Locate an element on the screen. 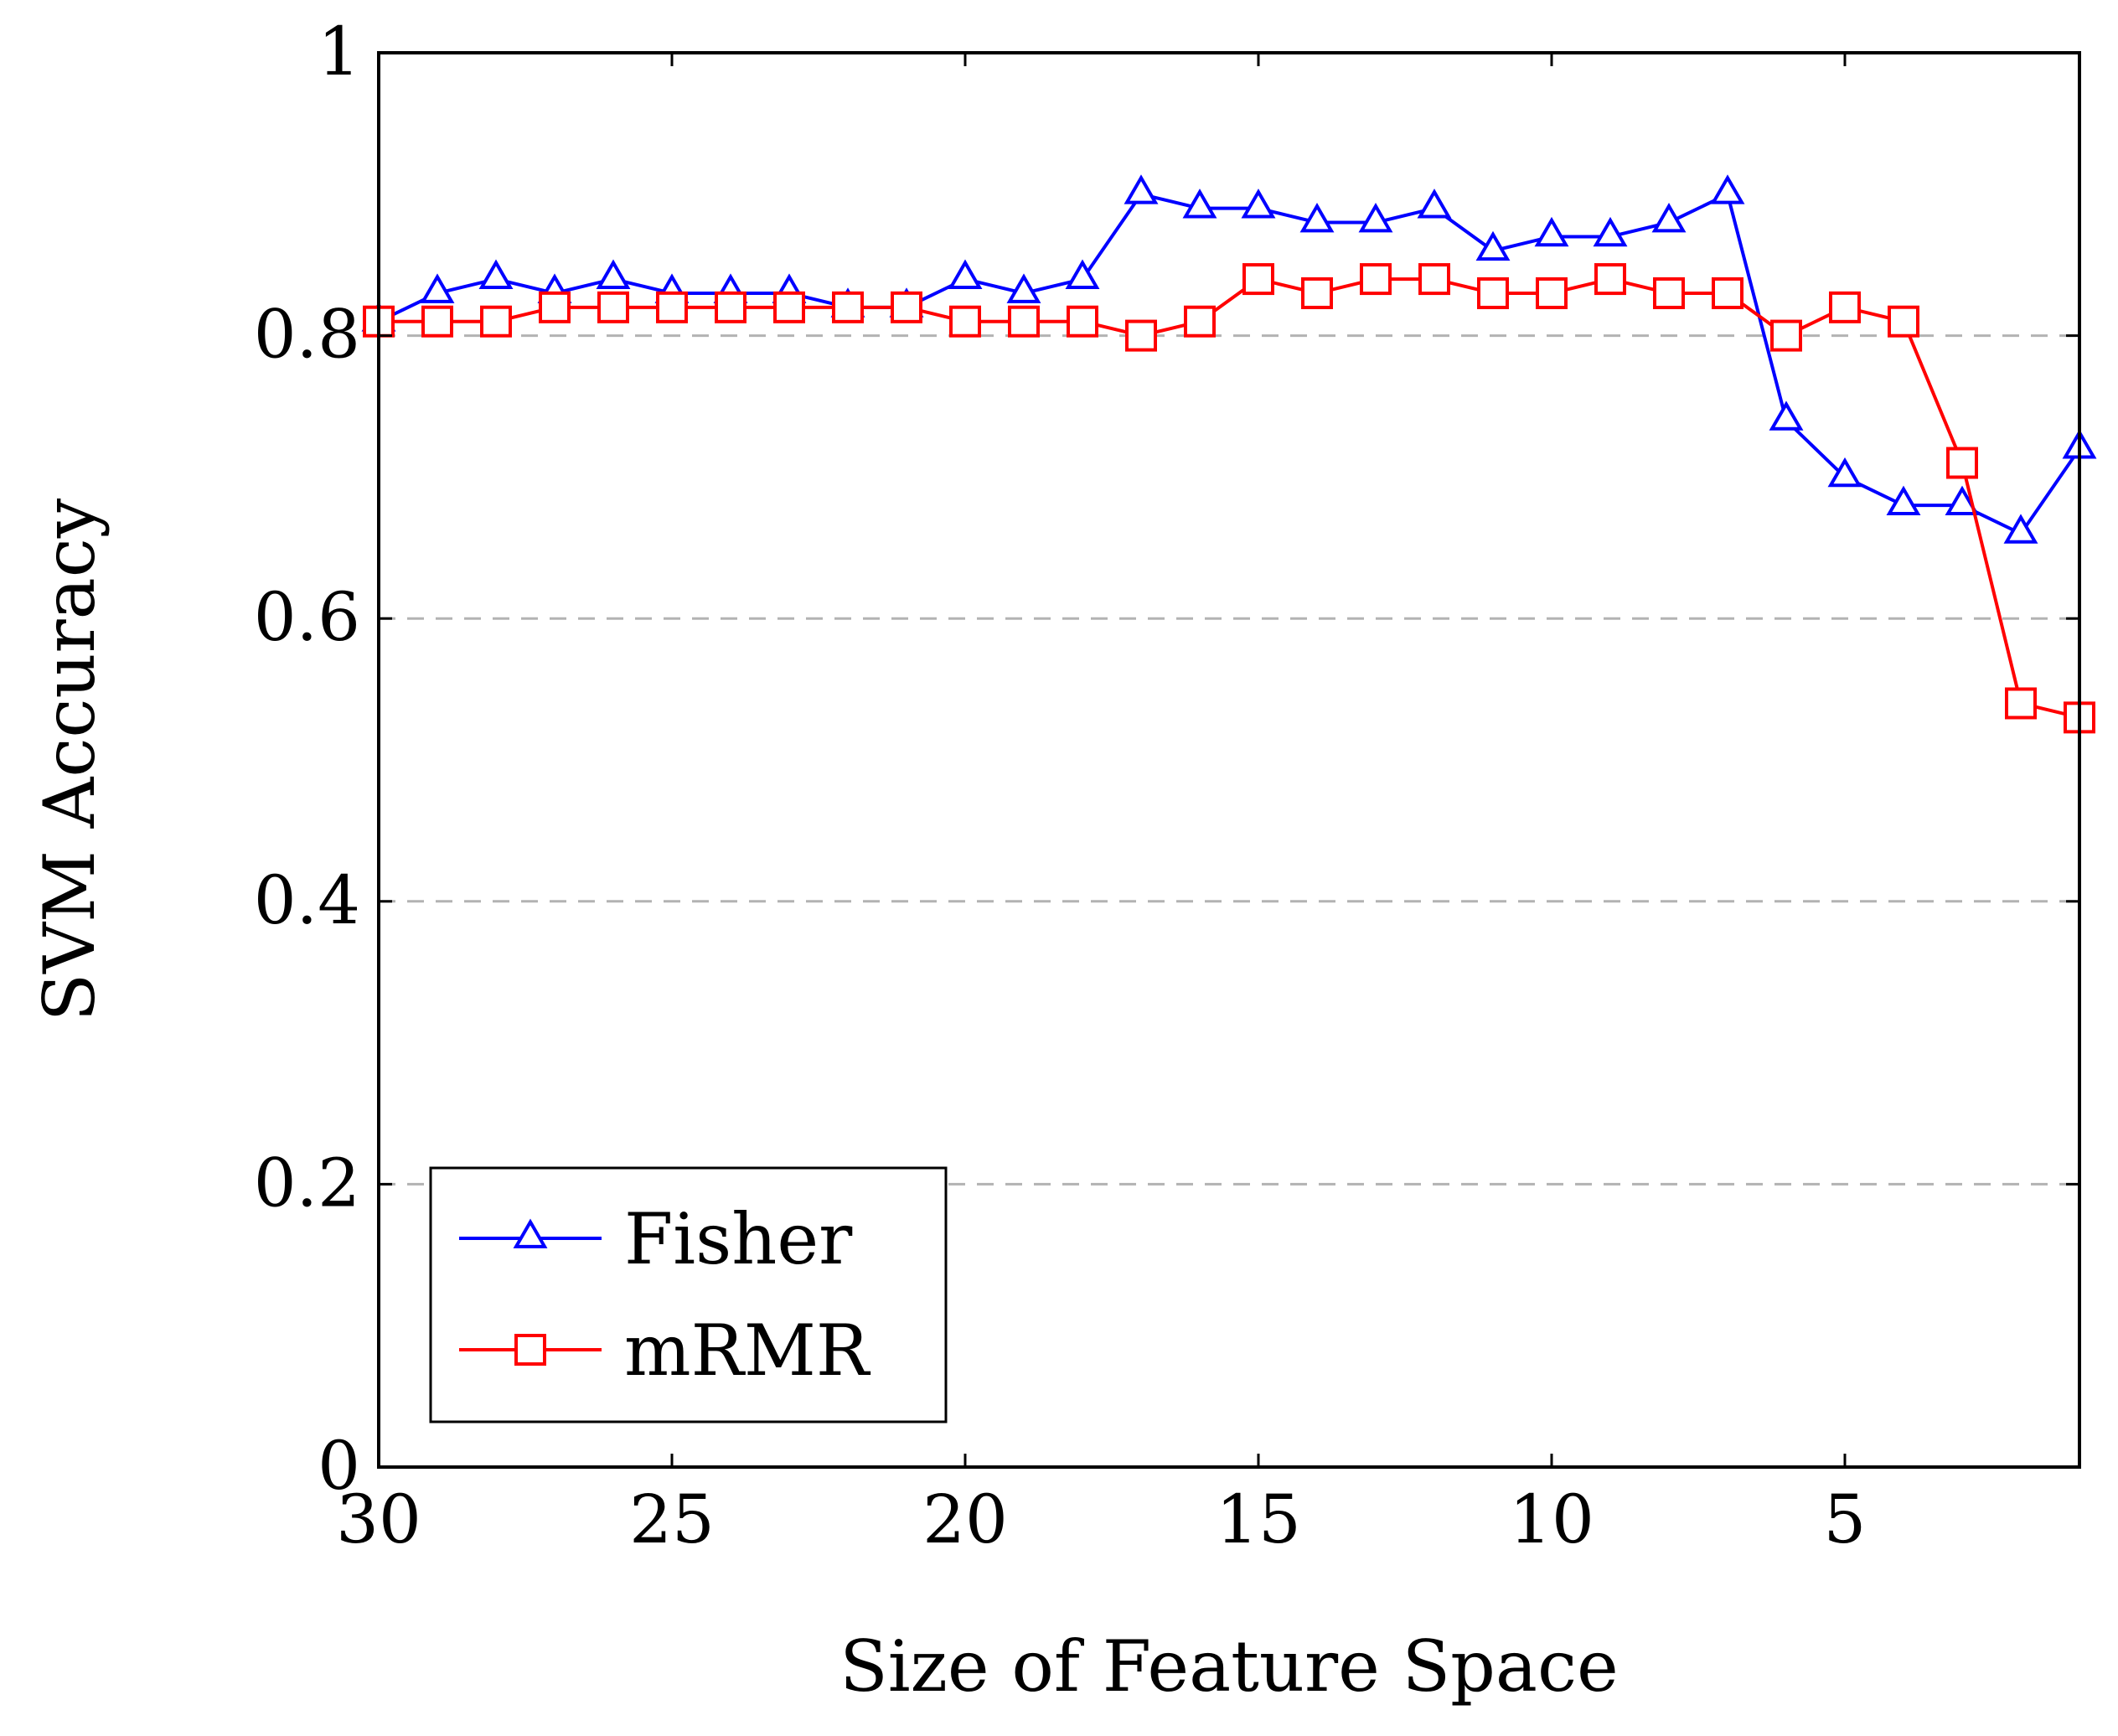 This screenshot has height=1736, width=2118. y-tick-label: 0.4 is located at coordinates (307, 900).